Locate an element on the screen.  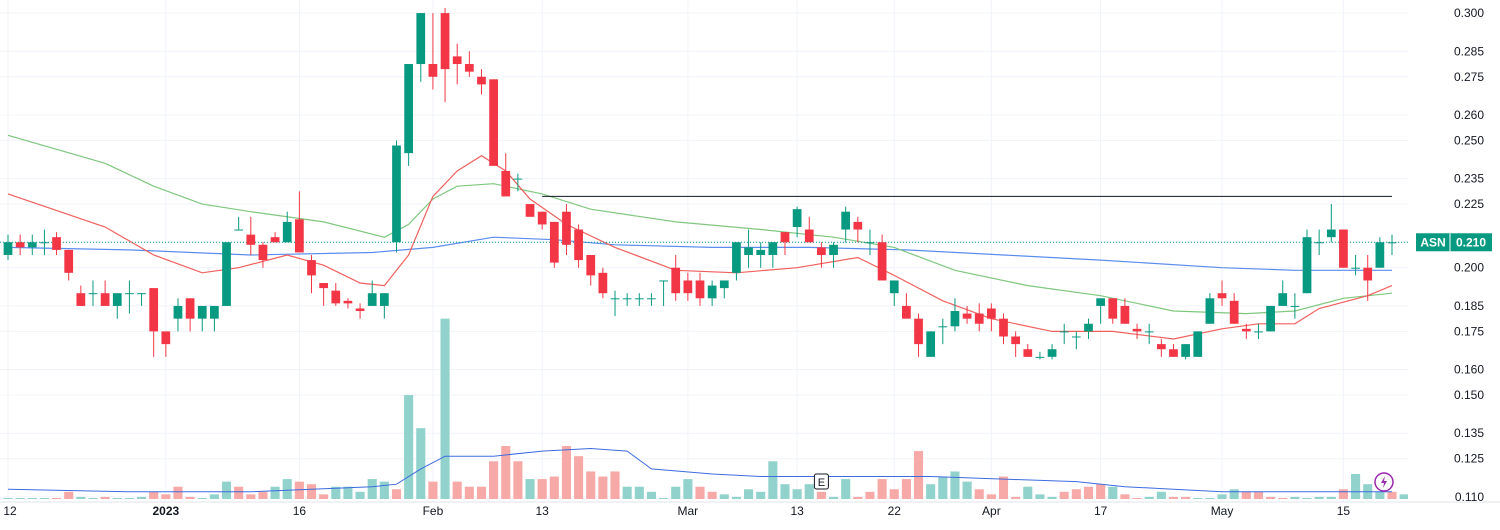
y-tick-label: 0.300 is located at coordinates (1469, 13).